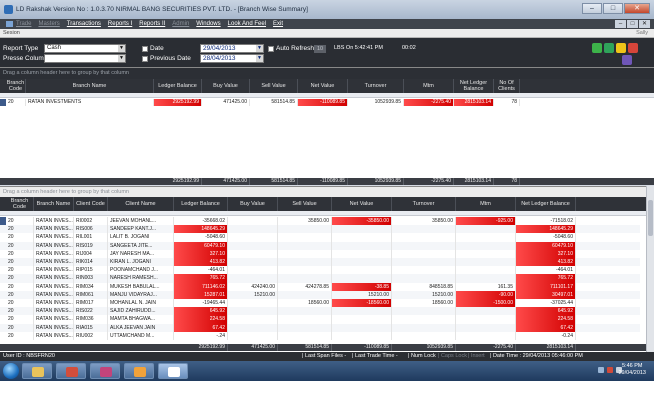 This screenshot has width=654, height=411. What do you see at coordinates (232, 48) in the screenshot?
I see `date-field: 29/04/2013 ▼` at bounding box center [232, 48].